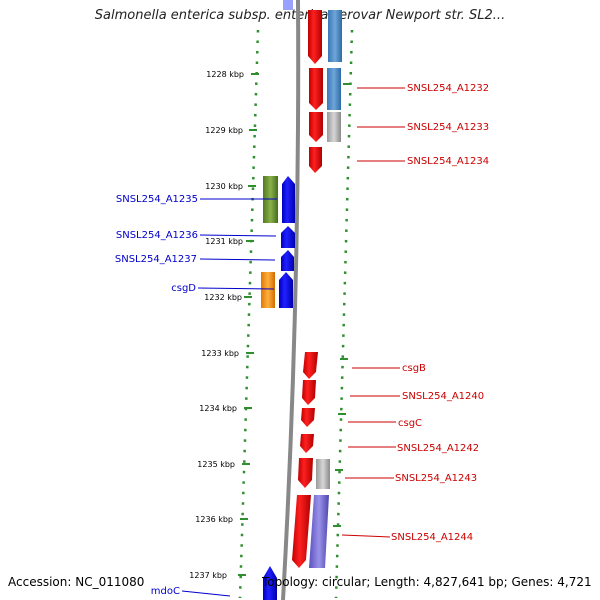 Image resolution: width=600 pixels, height=600 pixels. What do you see at coordinates (270, 583) in the screenshot?
I see `gene-mdoc-blue` at bounding box center [270, 583].